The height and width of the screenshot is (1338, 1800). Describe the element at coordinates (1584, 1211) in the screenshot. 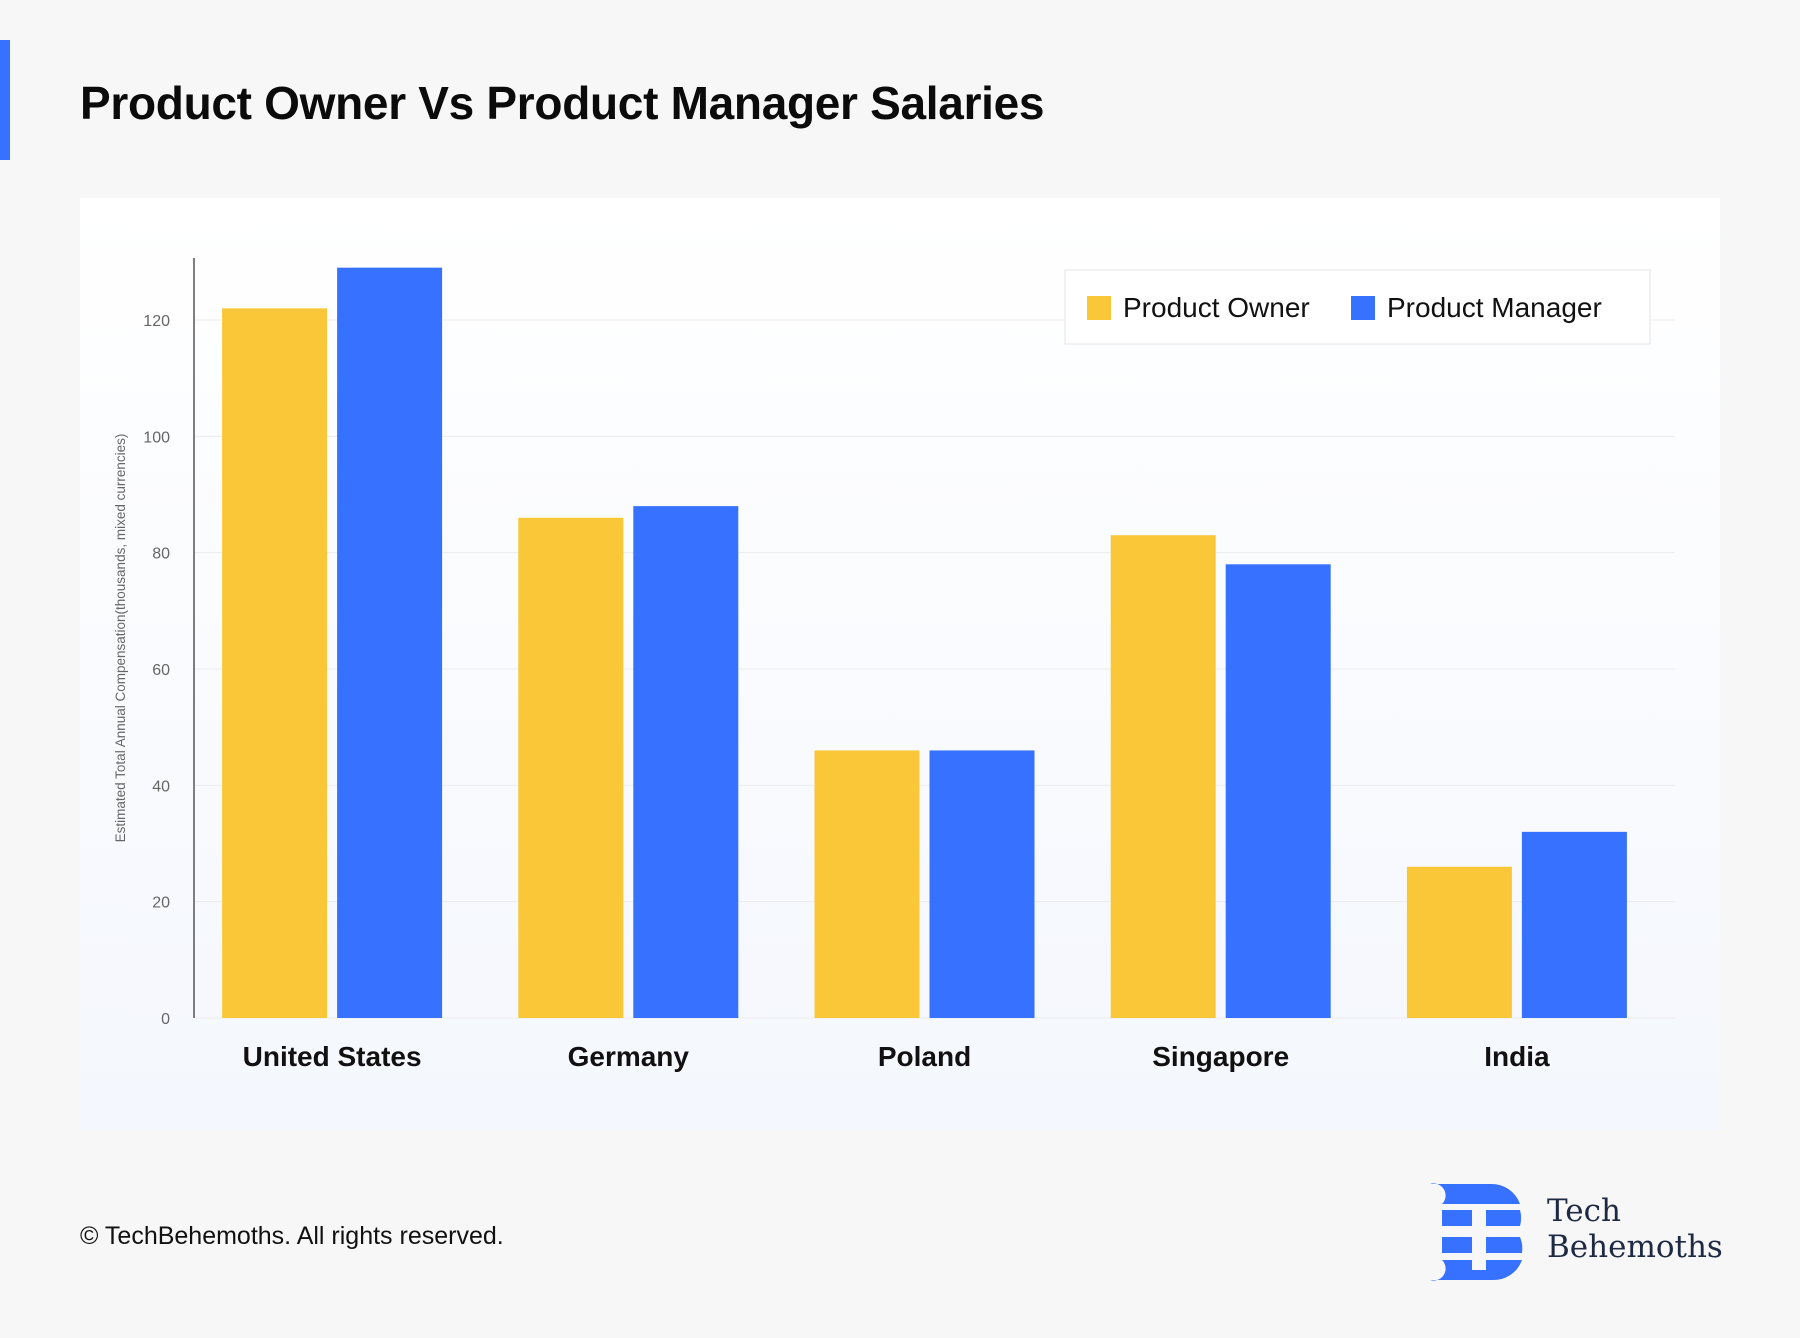

I see `logo-line-1: Tech` at that location.